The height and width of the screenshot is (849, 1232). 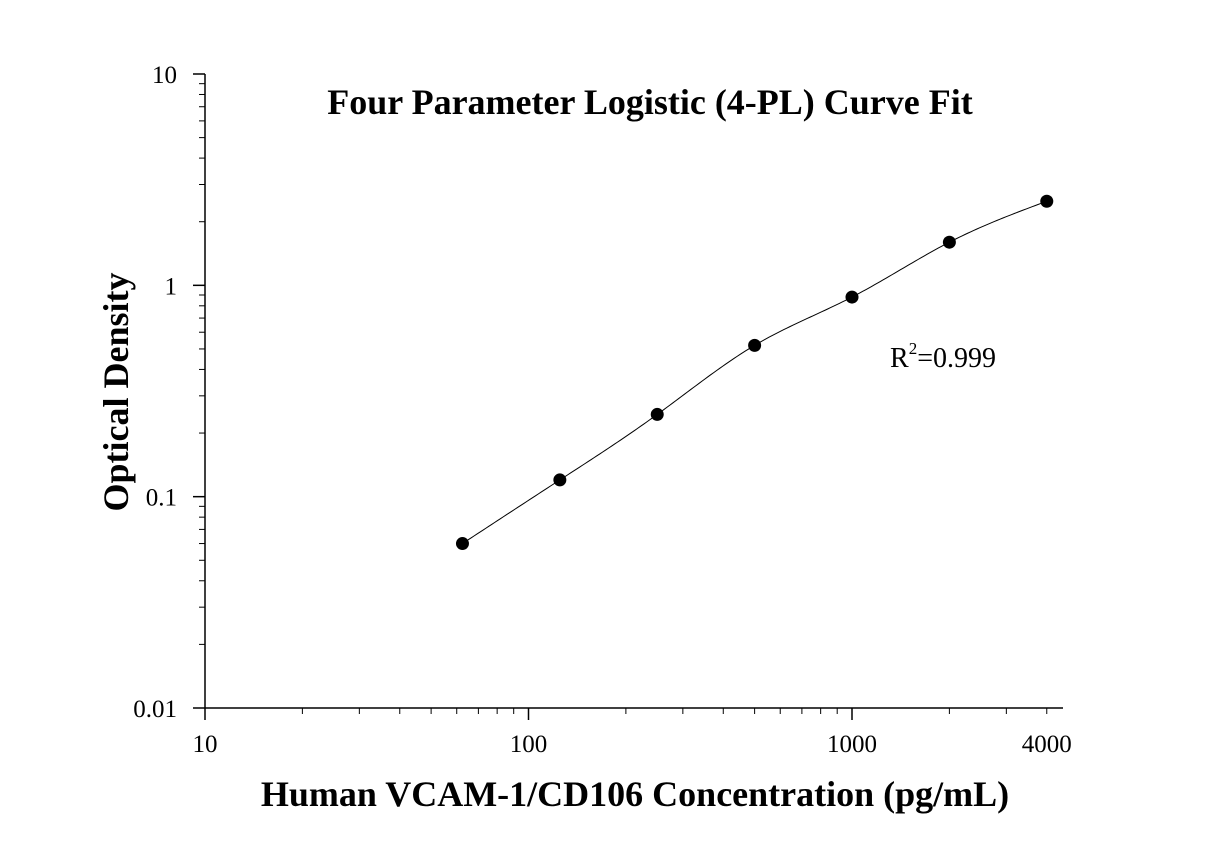 I want to click on x-axis-label: Human VCAM-1/CD106 Concentration (pg/mL), so click(x=635, y=794).